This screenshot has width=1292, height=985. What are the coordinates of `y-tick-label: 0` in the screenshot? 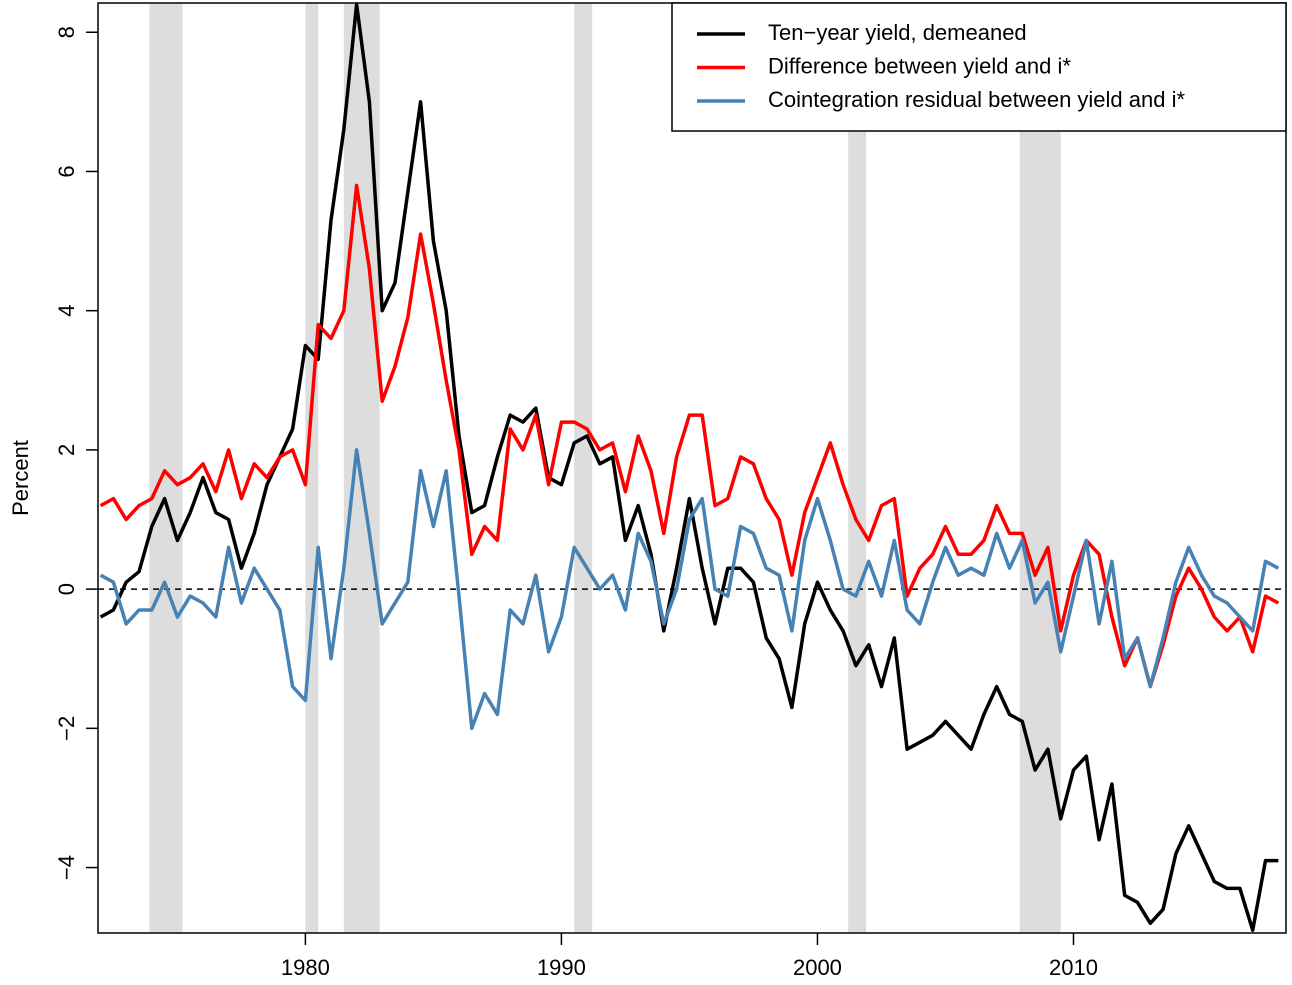 It's located at (66, 589).